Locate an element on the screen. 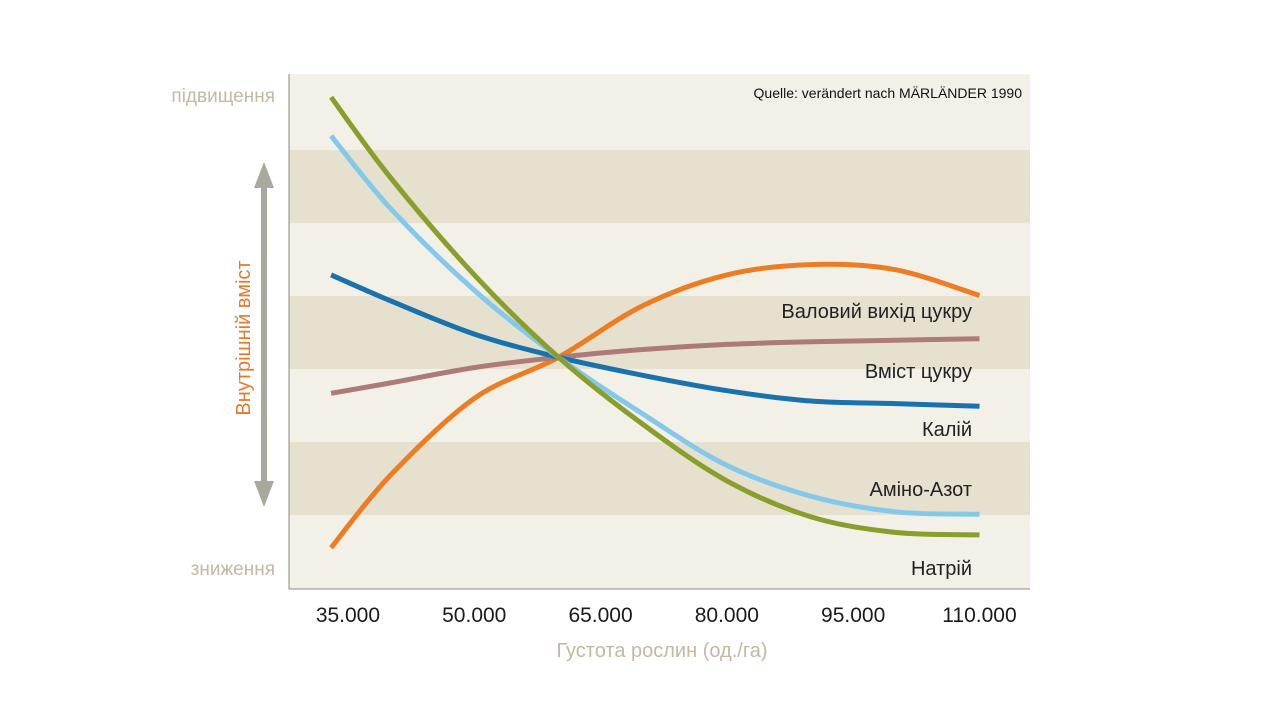  x-axis-label: Густота рослин (од./га) is located at coordinates (662, 651).